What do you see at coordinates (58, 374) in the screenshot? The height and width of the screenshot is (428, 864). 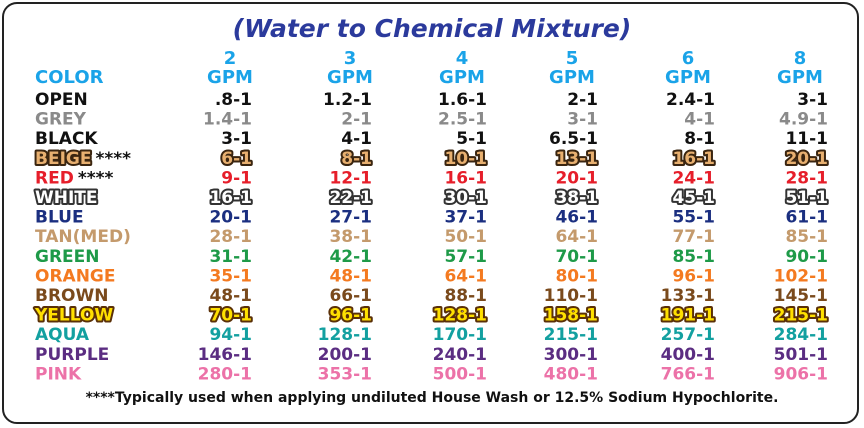 I see `row-name: PINK` at bounding box center [58, 374].